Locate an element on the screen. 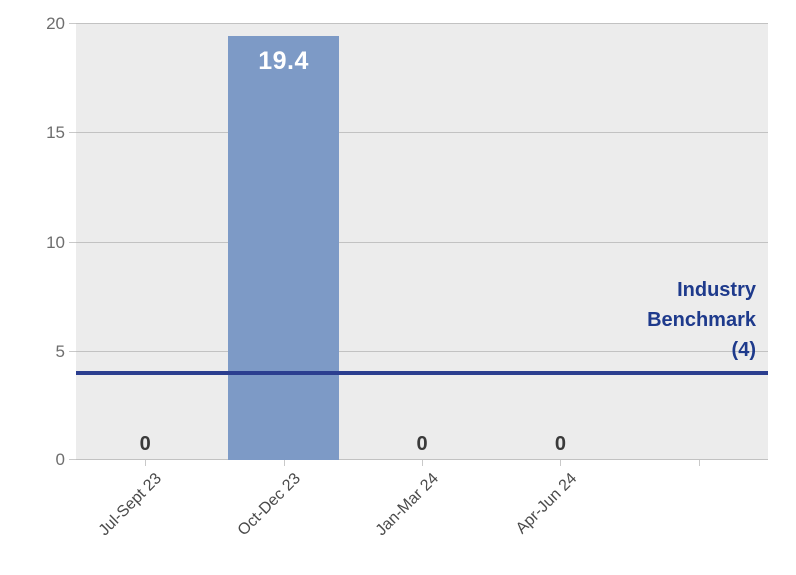 The width and height of the screenshot is (796, 575). x-axis-label-apr-jun-24: Apr-Jun 24 is located at coordinates (547, 504).